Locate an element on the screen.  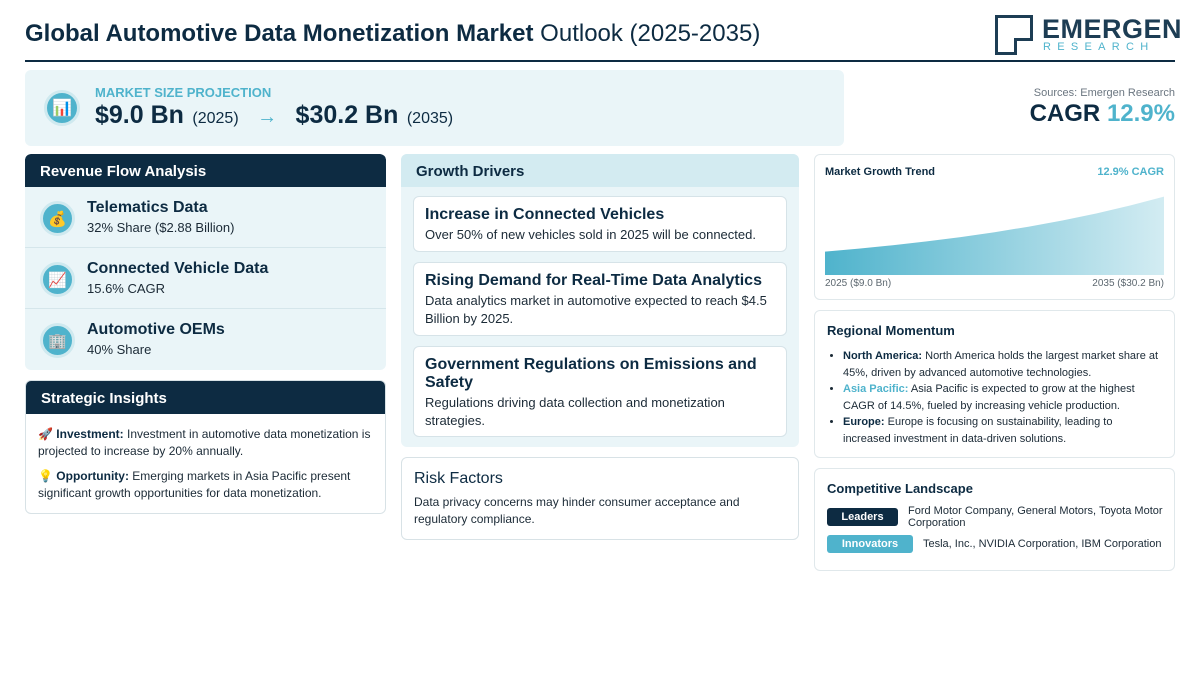
growth-trend-chart is located at coordinates (994, 235).